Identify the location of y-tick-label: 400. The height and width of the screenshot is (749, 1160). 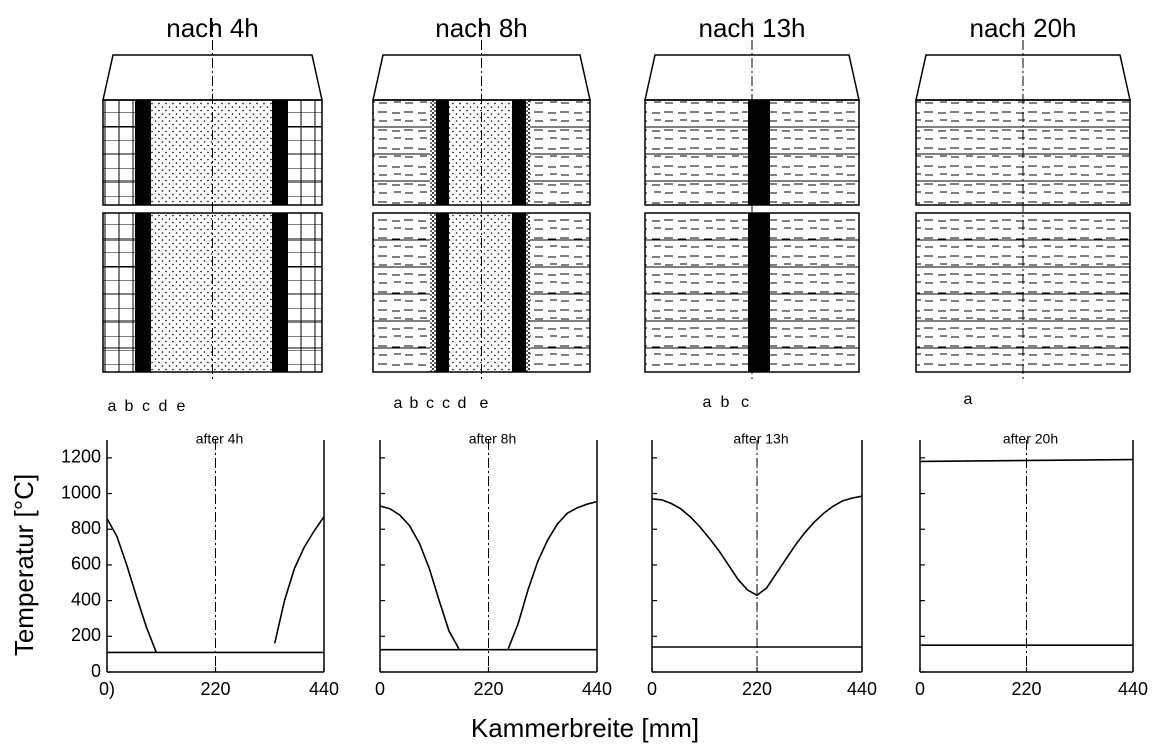
(86, 599).